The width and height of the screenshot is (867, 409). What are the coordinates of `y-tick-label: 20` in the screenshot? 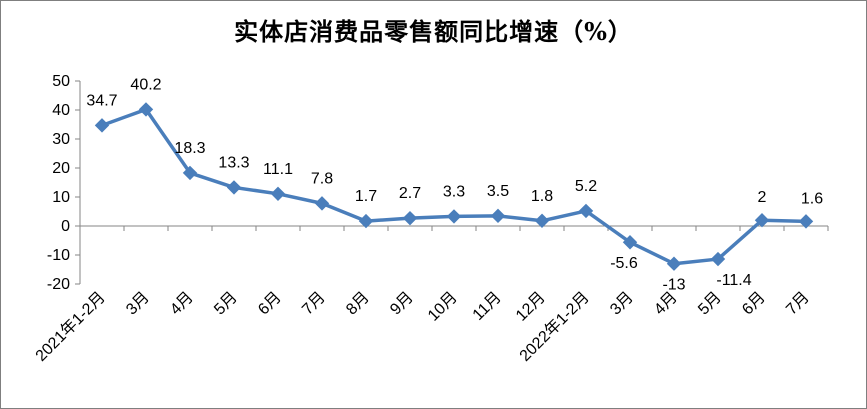 It's located at (61, 168).